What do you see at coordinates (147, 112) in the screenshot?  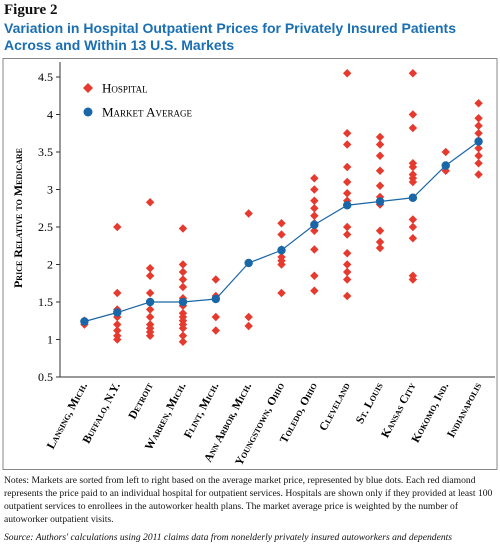 I see `legend-label: Market Average` at bounding box center [147, 112].